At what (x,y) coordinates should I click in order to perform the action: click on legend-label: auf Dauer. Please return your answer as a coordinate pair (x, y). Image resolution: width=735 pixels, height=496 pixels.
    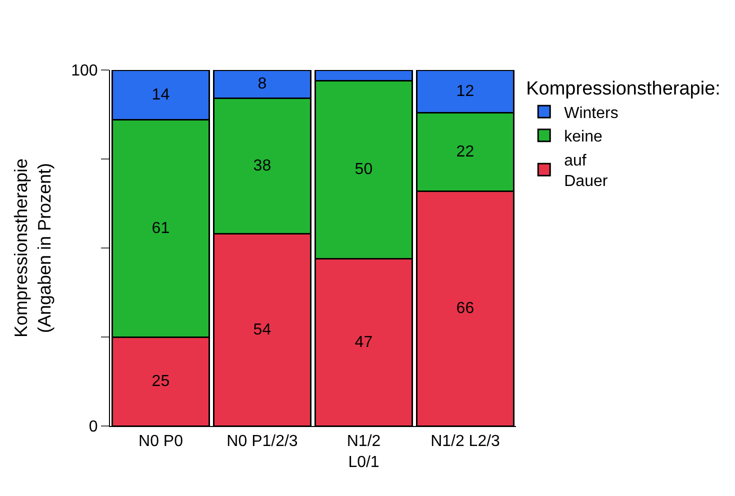
    Looking at the image, I should click on (586, 171).